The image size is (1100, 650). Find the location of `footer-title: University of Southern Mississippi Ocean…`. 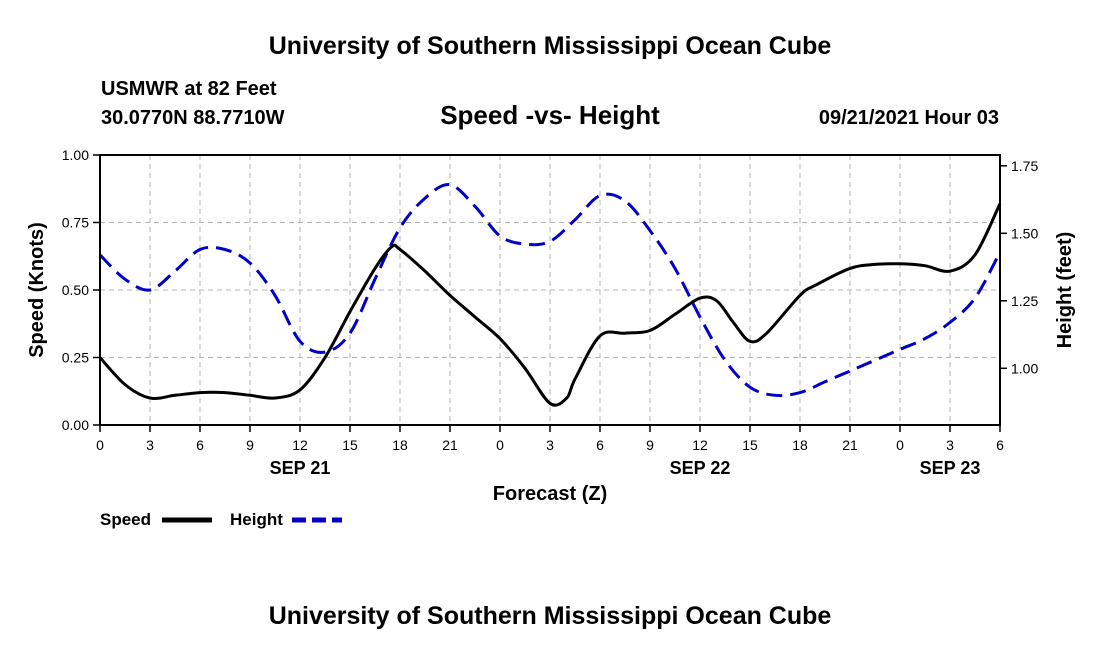

footer-title: University of Southern Mississippi Ocean… is located at coordinates (550, 616).